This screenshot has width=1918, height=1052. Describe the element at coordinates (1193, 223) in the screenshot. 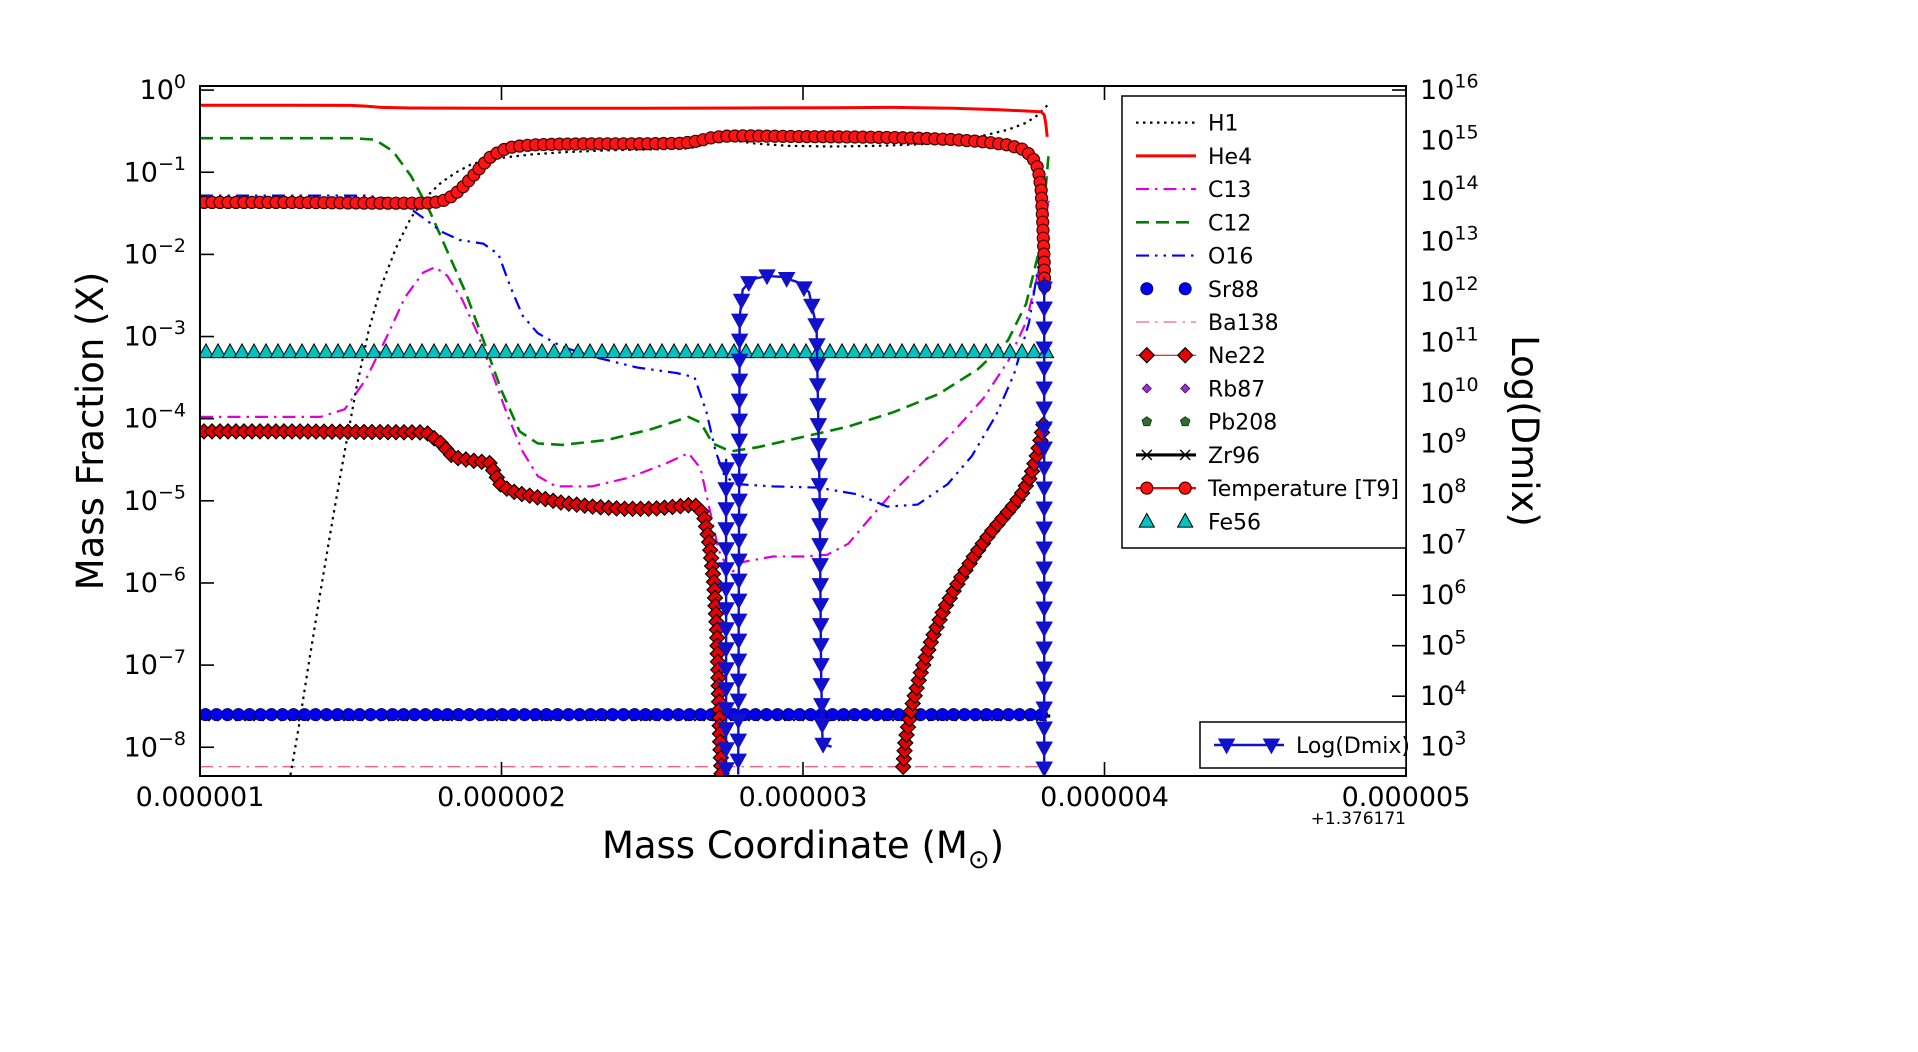

I see `legend-item-c12: C12` at that location.